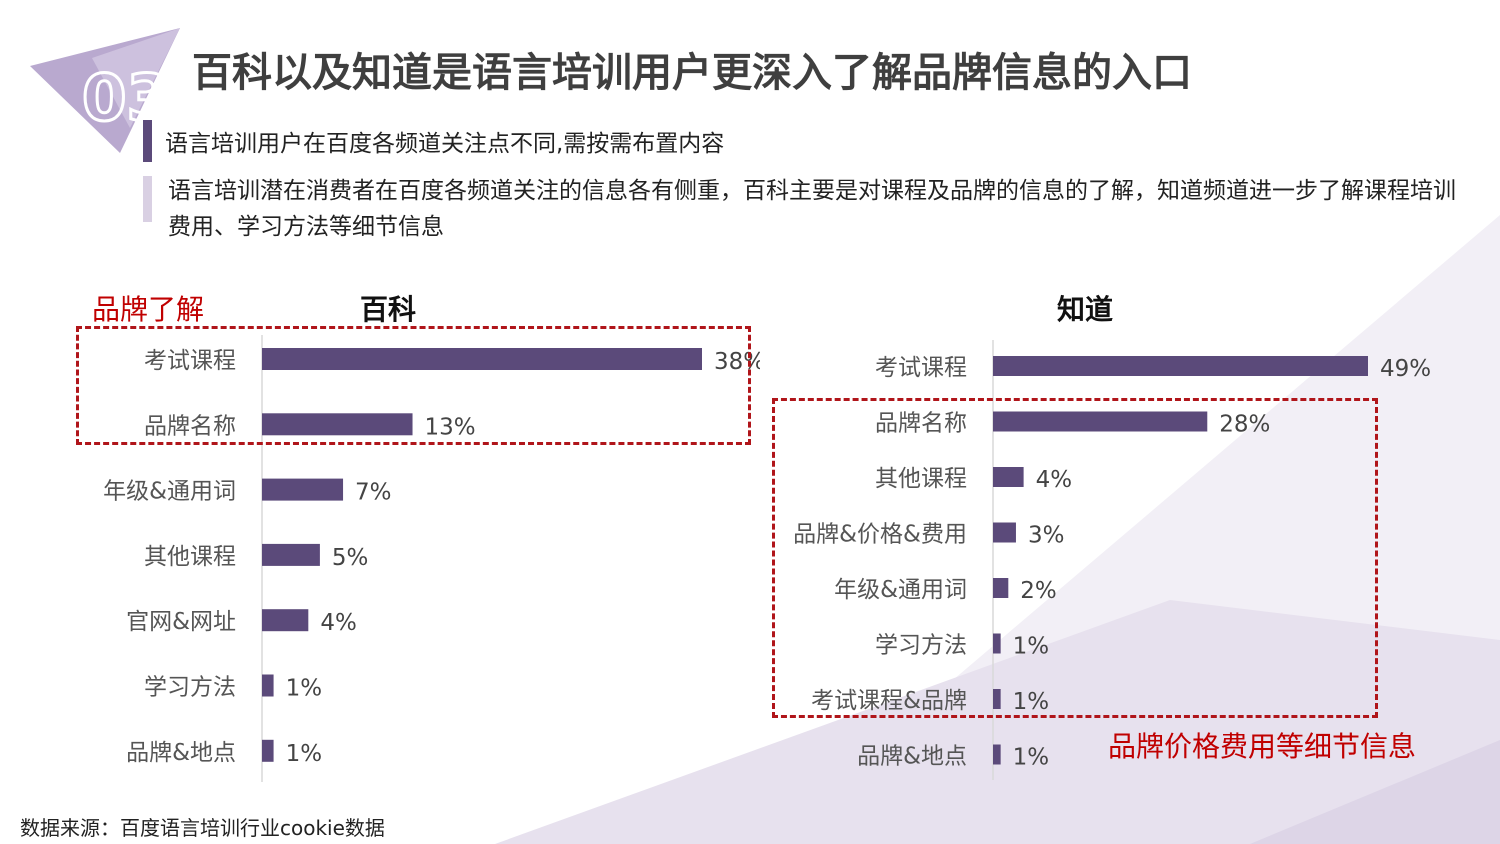  What do you see at coordinates (126, 99) in the screenshot?
I see `badge-number: 03` at bounding box center [126, 99].